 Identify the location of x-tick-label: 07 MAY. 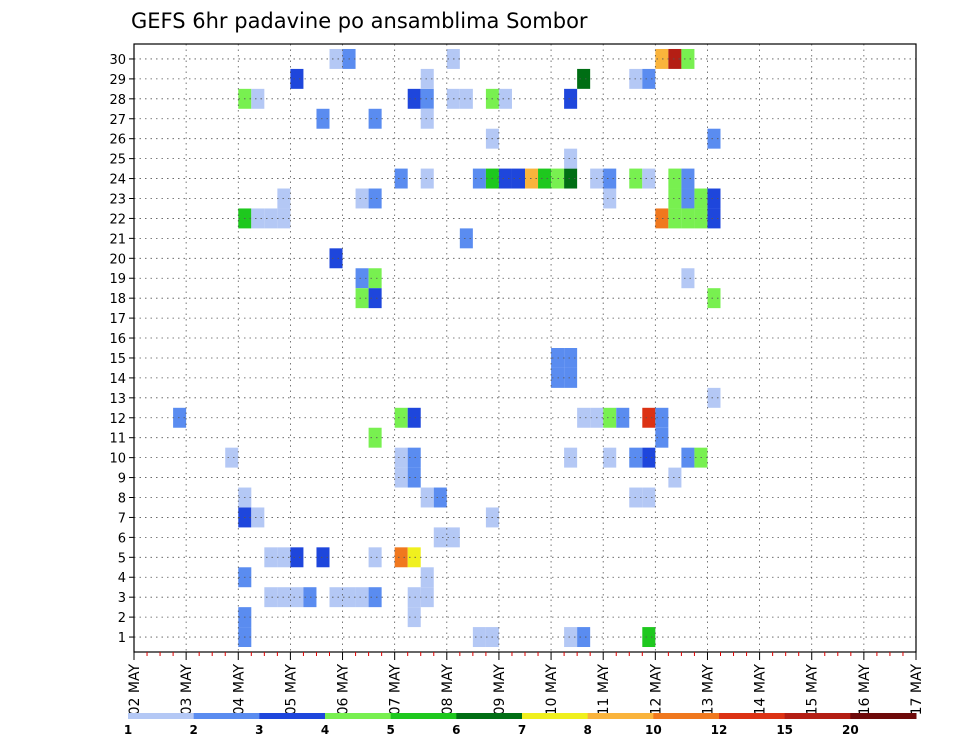
(396, 690).